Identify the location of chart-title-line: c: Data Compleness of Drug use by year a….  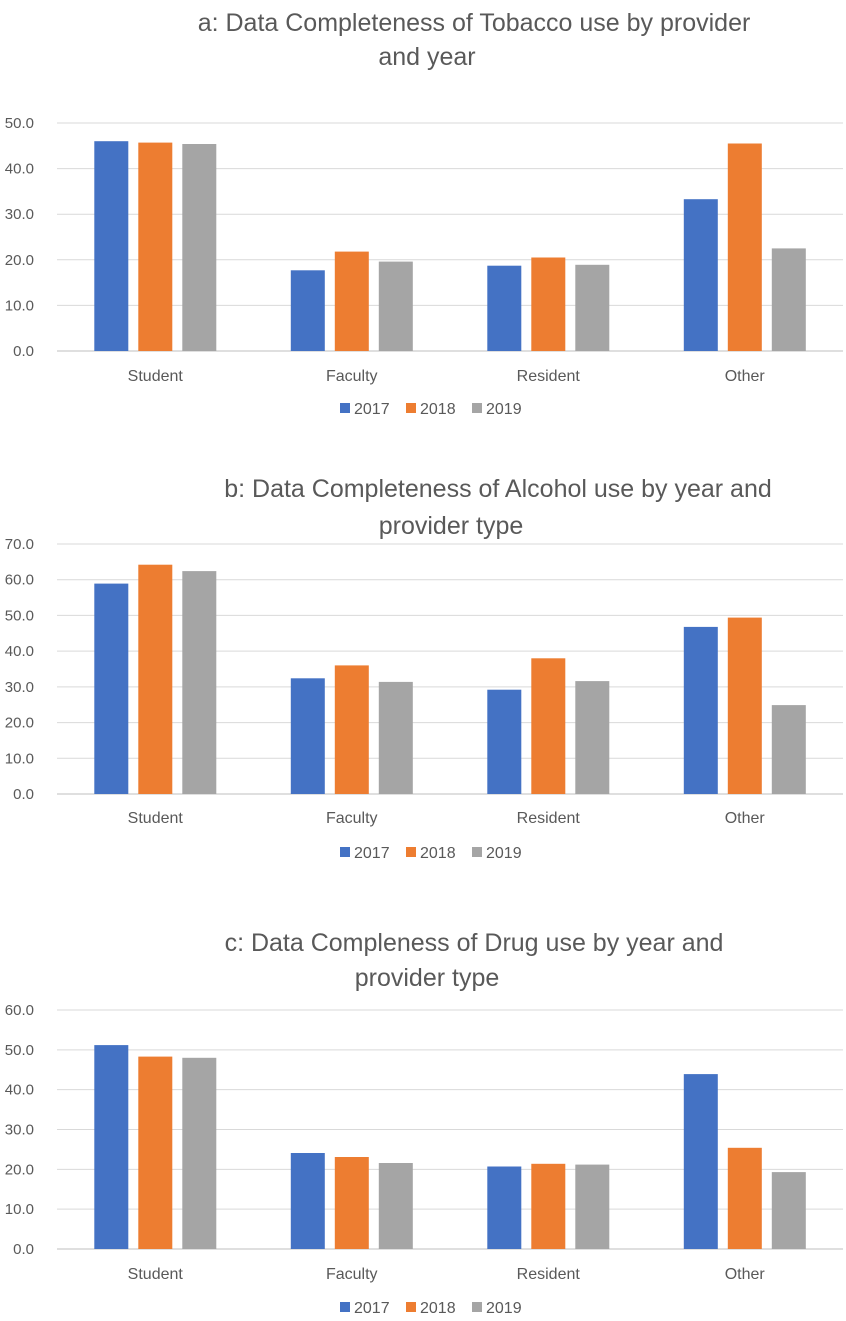
(474, 943).